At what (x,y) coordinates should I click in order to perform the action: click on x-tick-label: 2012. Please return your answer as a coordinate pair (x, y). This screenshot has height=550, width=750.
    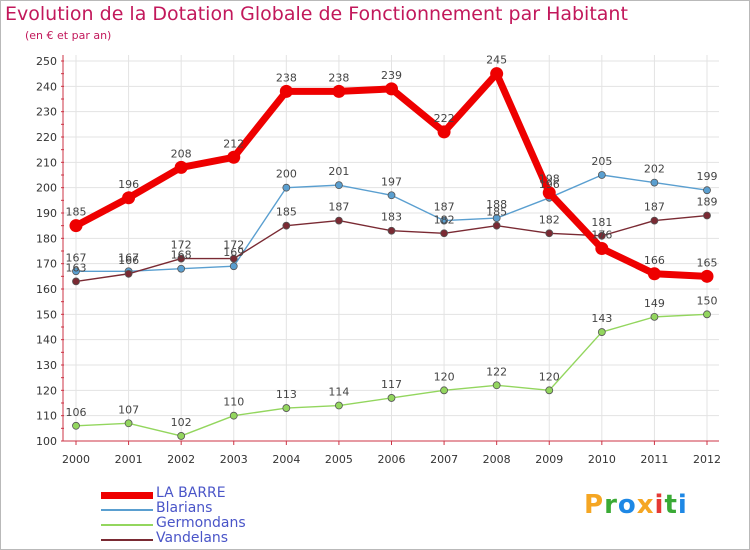
    Looking at the image, I should click on (707, 459).